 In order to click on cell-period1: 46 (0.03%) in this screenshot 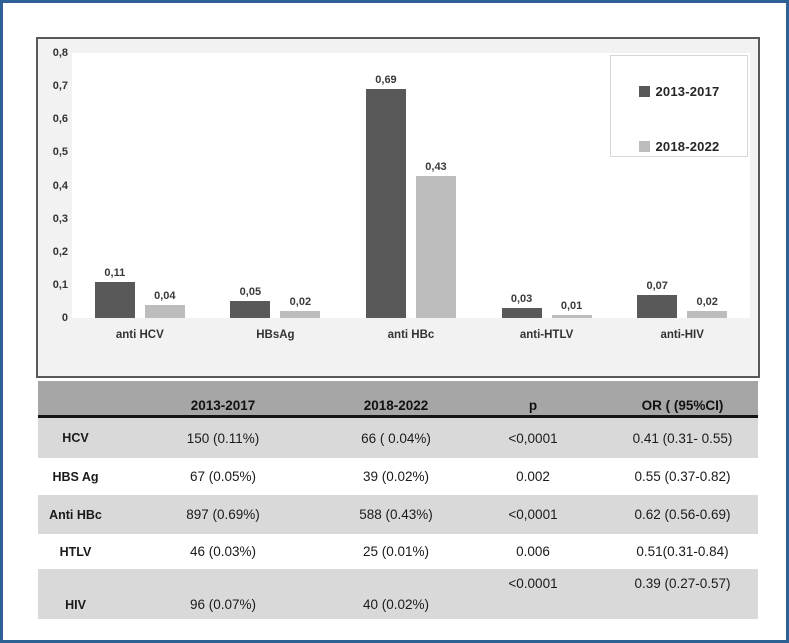, I will do `click(223, 551)`.